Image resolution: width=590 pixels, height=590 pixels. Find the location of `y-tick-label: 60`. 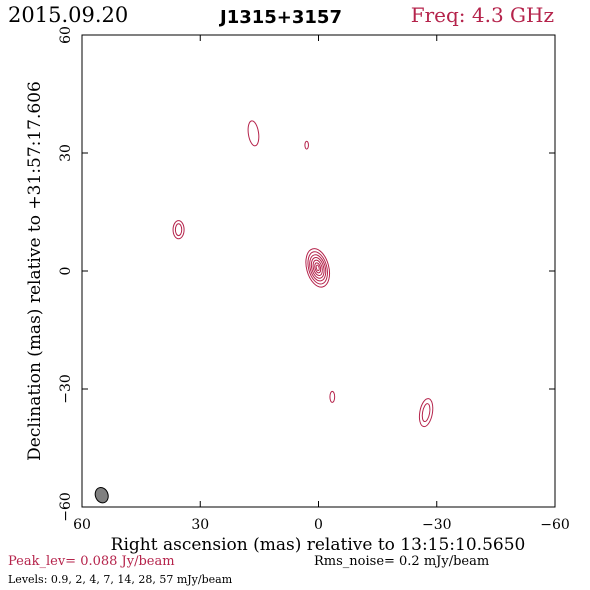

y-tick-label: 60 is located at coordinates (66, 35).